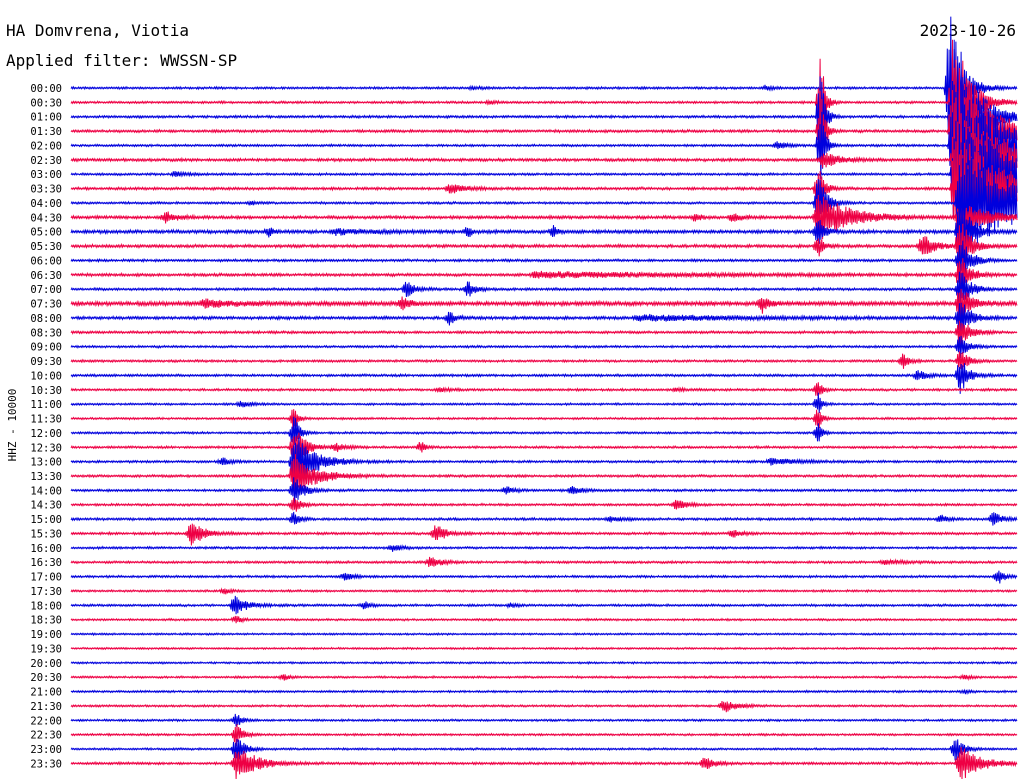 The height and width of the screenshot is (780, 1024). Describe the element at coordinates (46, 693) in the screenshot. I see `time-label: 21:00` at that location.